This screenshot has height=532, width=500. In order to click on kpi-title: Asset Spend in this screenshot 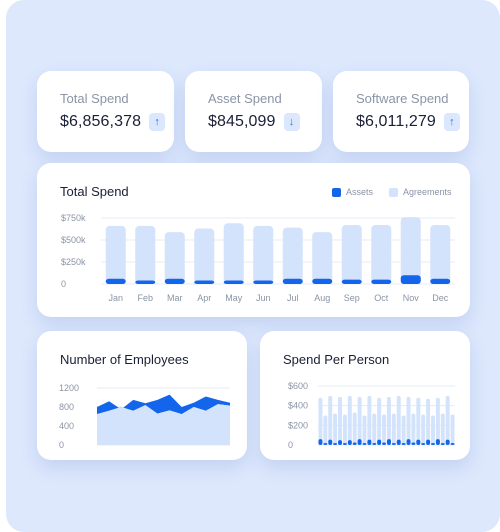, I will do `click(245, 98)`.